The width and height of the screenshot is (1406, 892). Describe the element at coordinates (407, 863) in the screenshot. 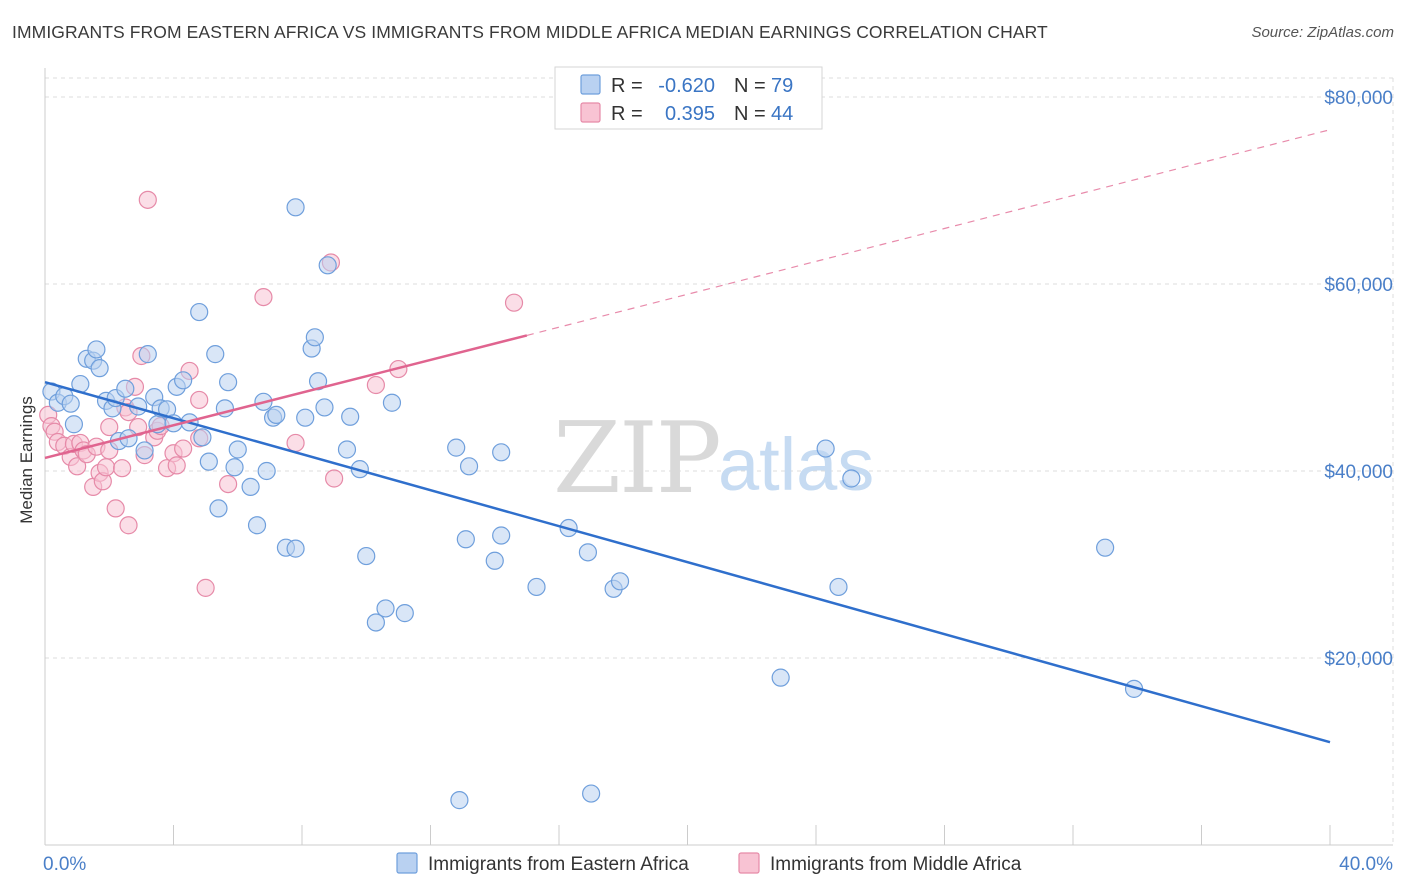

I see `bottom-legend-swatch-eastern-africa` at that location.